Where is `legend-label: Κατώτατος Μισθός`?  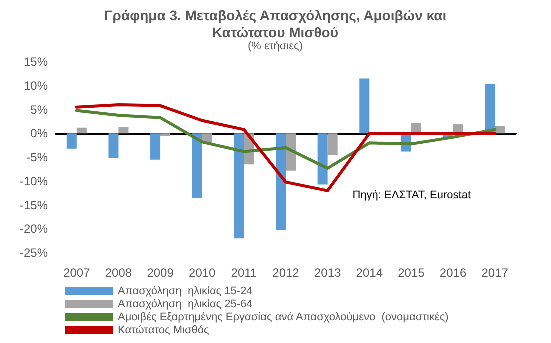 legend-label: Κατώτατος Μισθός is located at coordinates (164, 330).